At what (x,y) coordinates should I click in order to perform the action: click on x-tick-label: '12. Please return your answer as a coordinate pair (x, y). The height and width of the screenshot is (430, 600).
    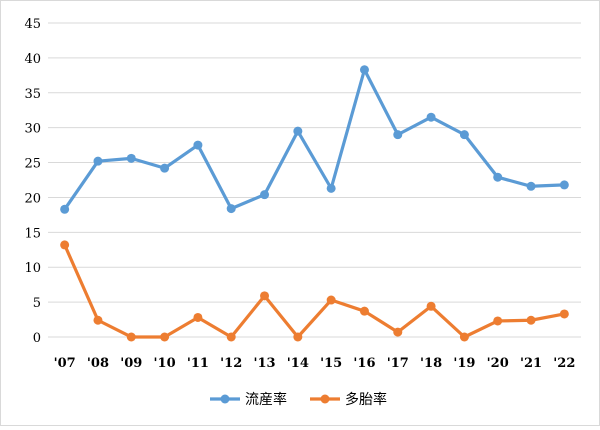
    Looking at the image, I should click on (231, 363).